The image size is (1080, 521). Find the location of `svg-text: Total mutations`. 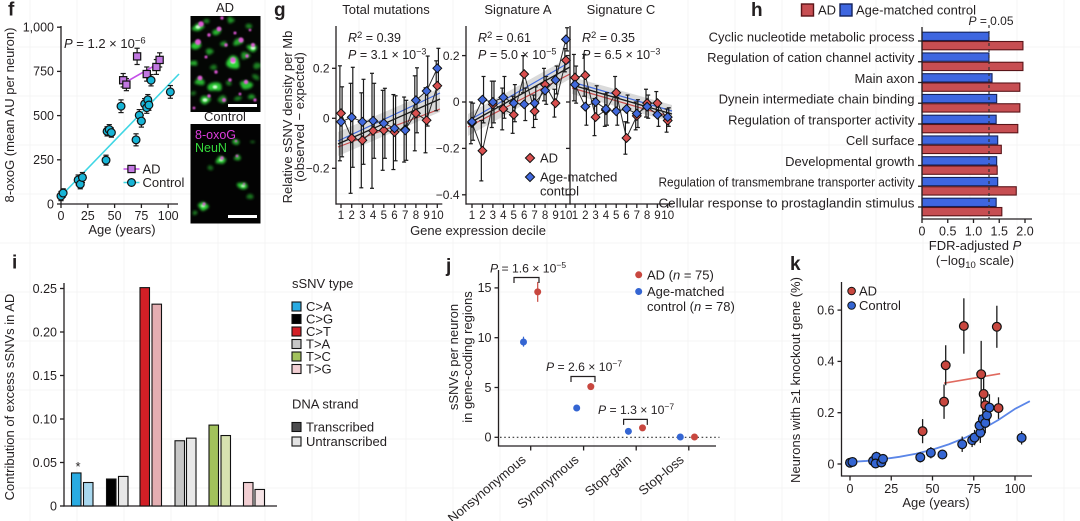

svg-text: Total mutations is located at coordinates (386, 9).